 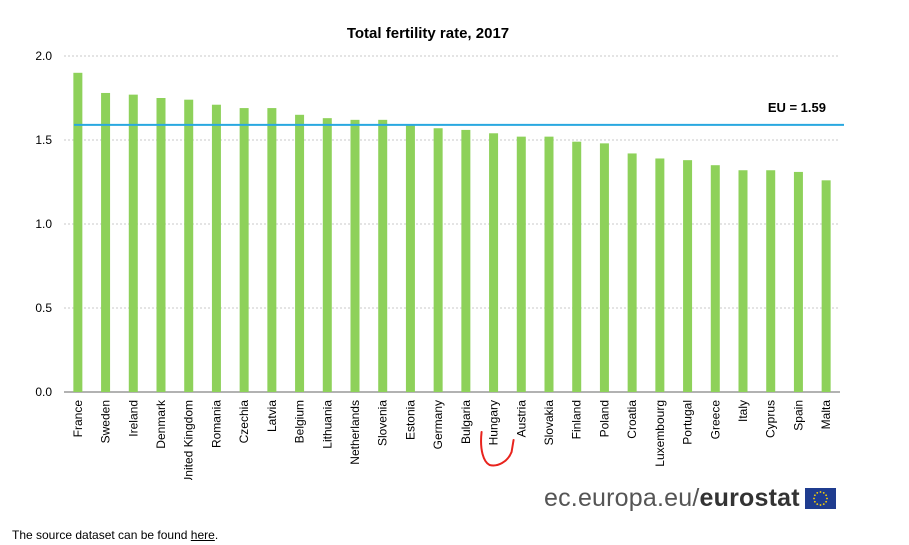 I want to click on eu-average-label: EU = 1.59, so click(x=797, y=107).